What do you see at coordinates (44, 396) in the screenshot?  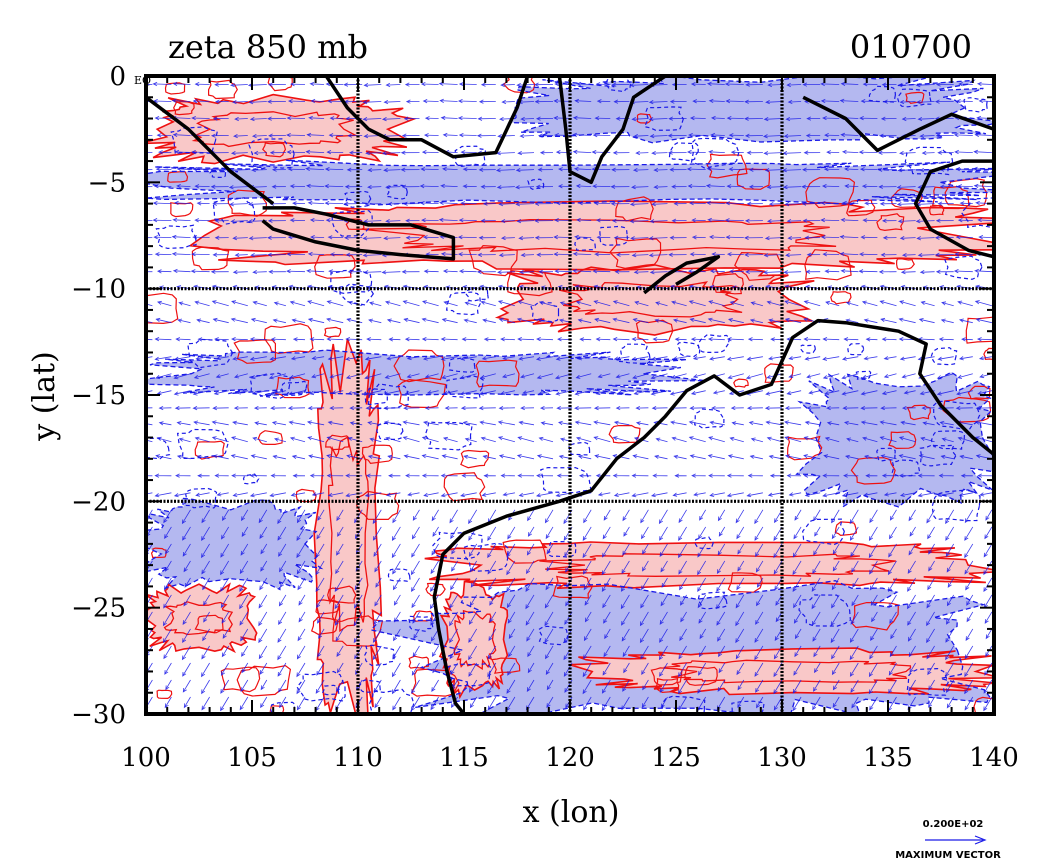 I see `y-axis-label: y (lat)` at bounding box center [44, 396].